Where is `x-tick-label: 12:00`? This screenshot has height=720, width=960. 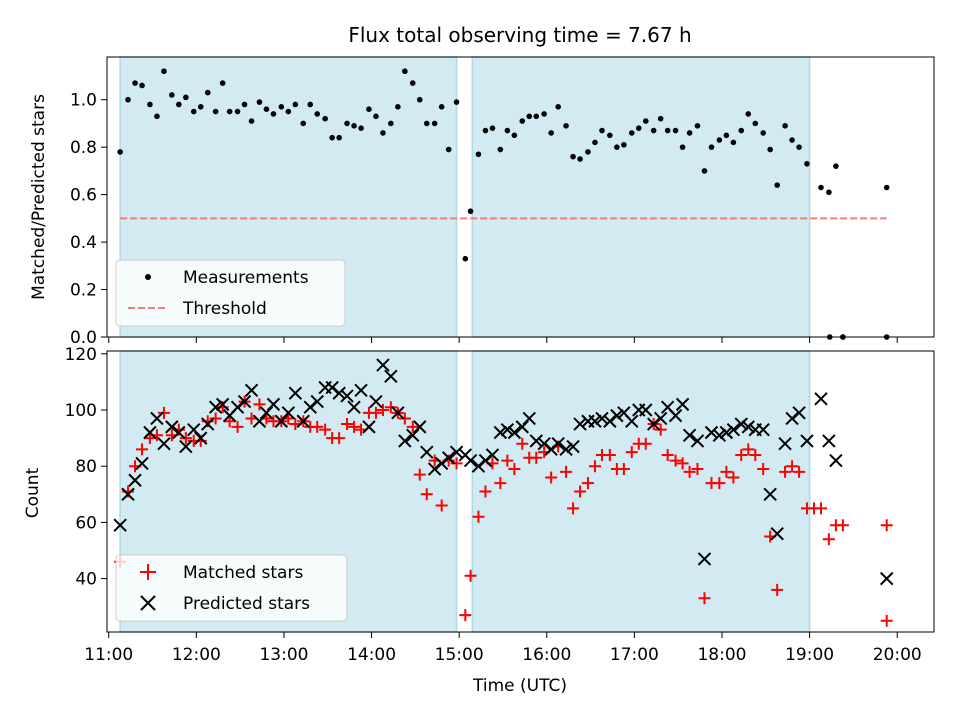 x-tick-label: 12:00 is located at coordinates (196, 655).